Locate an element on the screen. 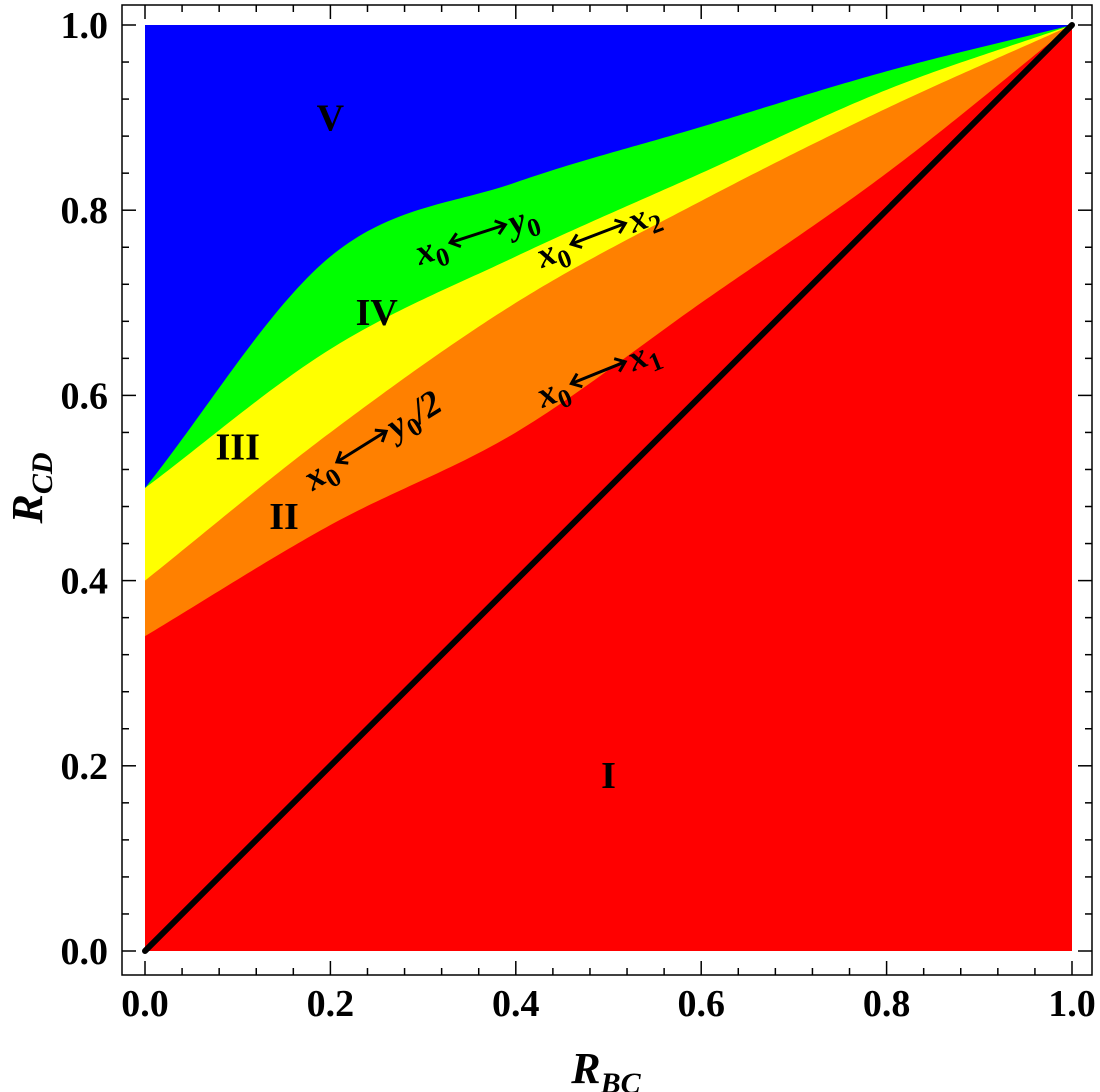 This screenshot has height=1092, width=1100. region-label-I: I is located at coordinates (608, 776).